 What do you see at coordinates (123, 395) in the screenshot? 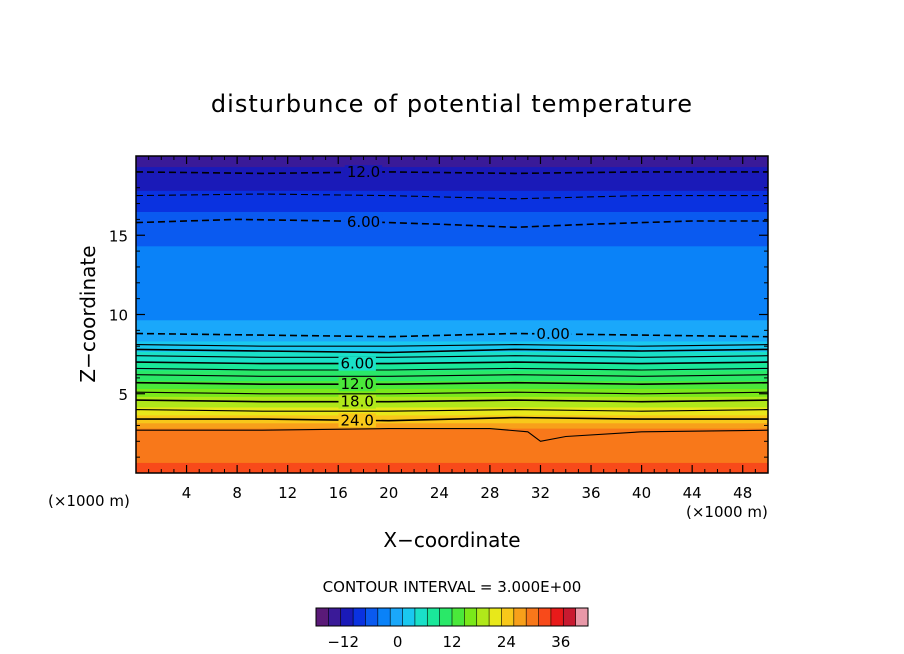
I see `y-tick-label: 5` at bounding box center [123, 395].